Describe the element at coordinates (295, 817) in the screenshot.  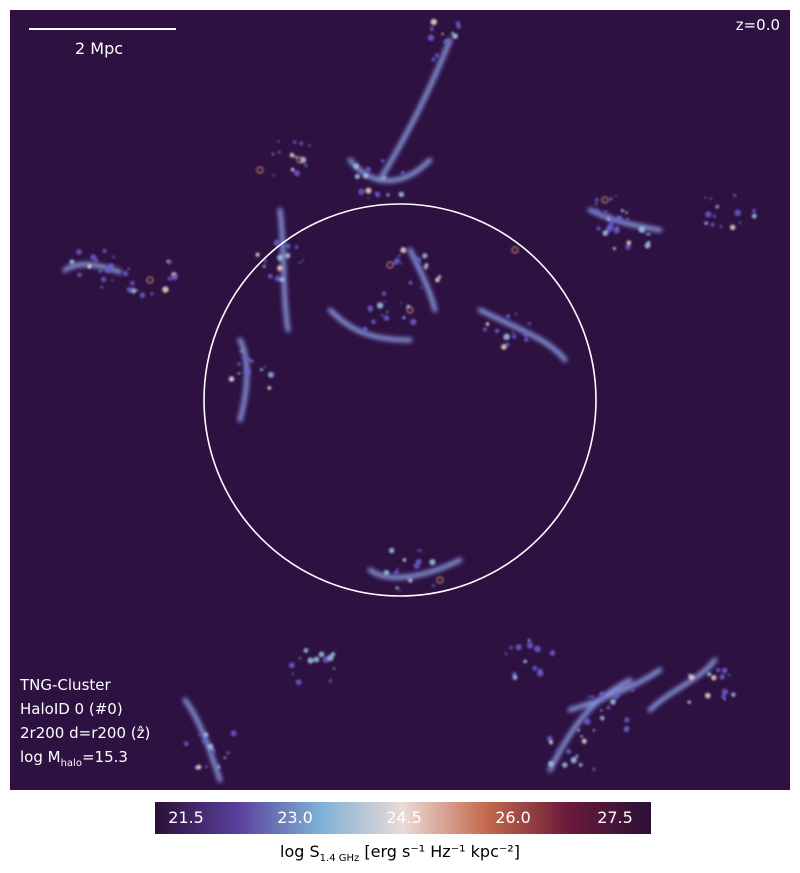
I see `colorbar-tick: 23.0` at that location.